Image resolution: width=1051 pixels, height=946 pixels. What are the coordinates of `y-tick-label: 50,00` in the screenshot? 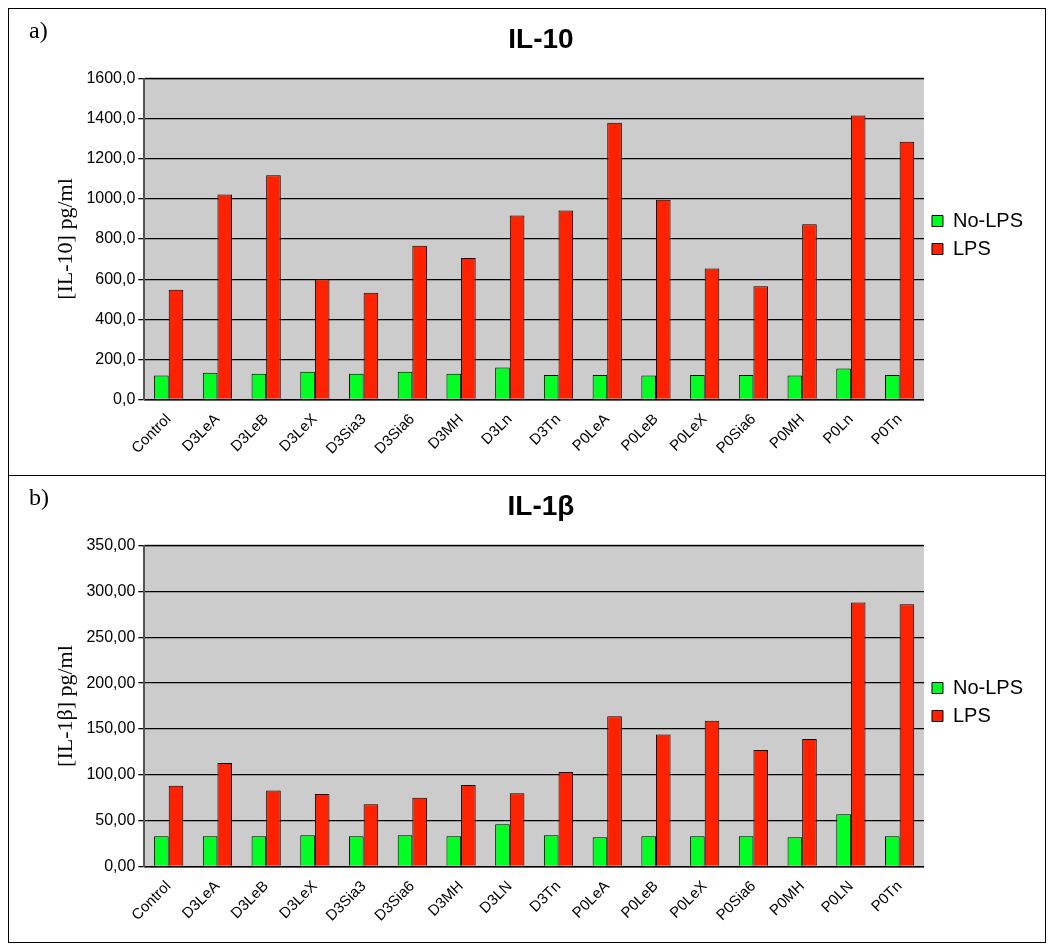 It's located at (115, 819).